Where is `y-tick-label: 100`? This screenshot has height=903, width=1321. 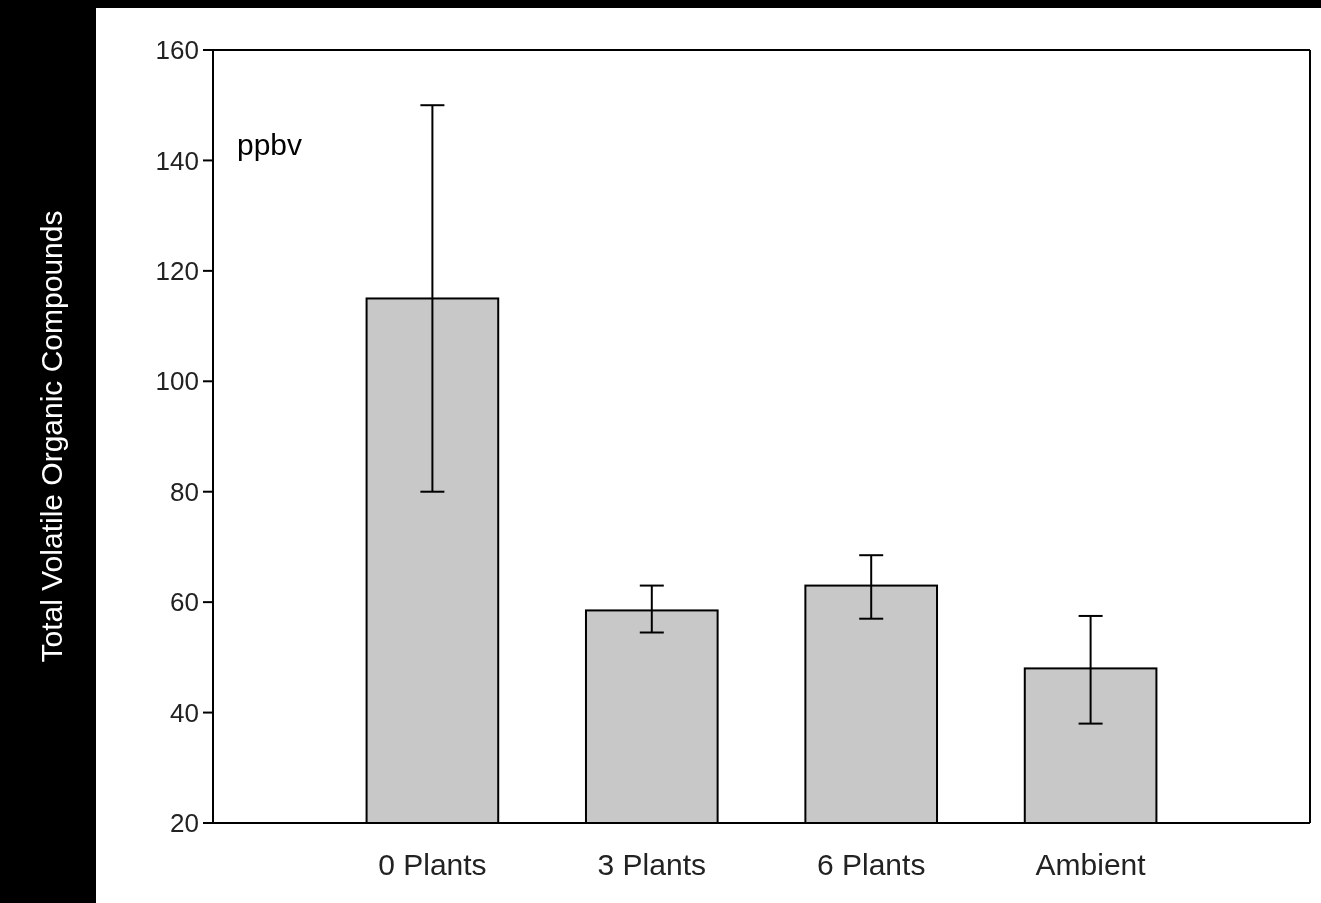
y-tick-label: 100 is located at coordinates (177, 381).